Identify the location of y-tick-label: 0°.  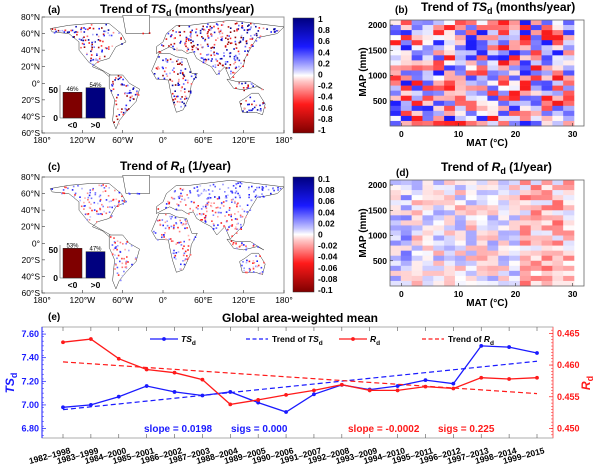
(36, 243).